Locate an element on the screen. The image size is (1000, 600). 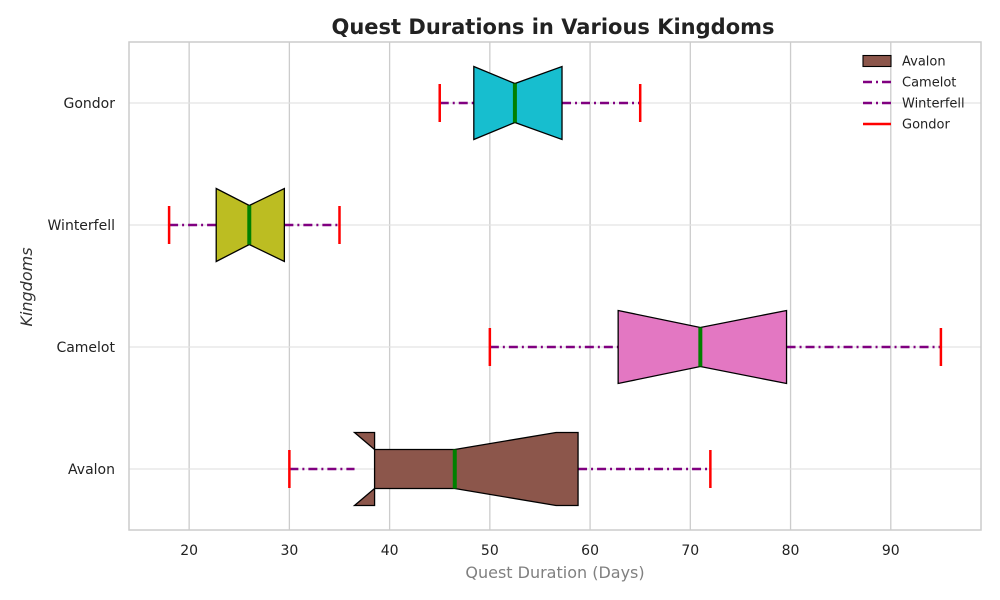
box-camelot is located at coordinates (715, 347).